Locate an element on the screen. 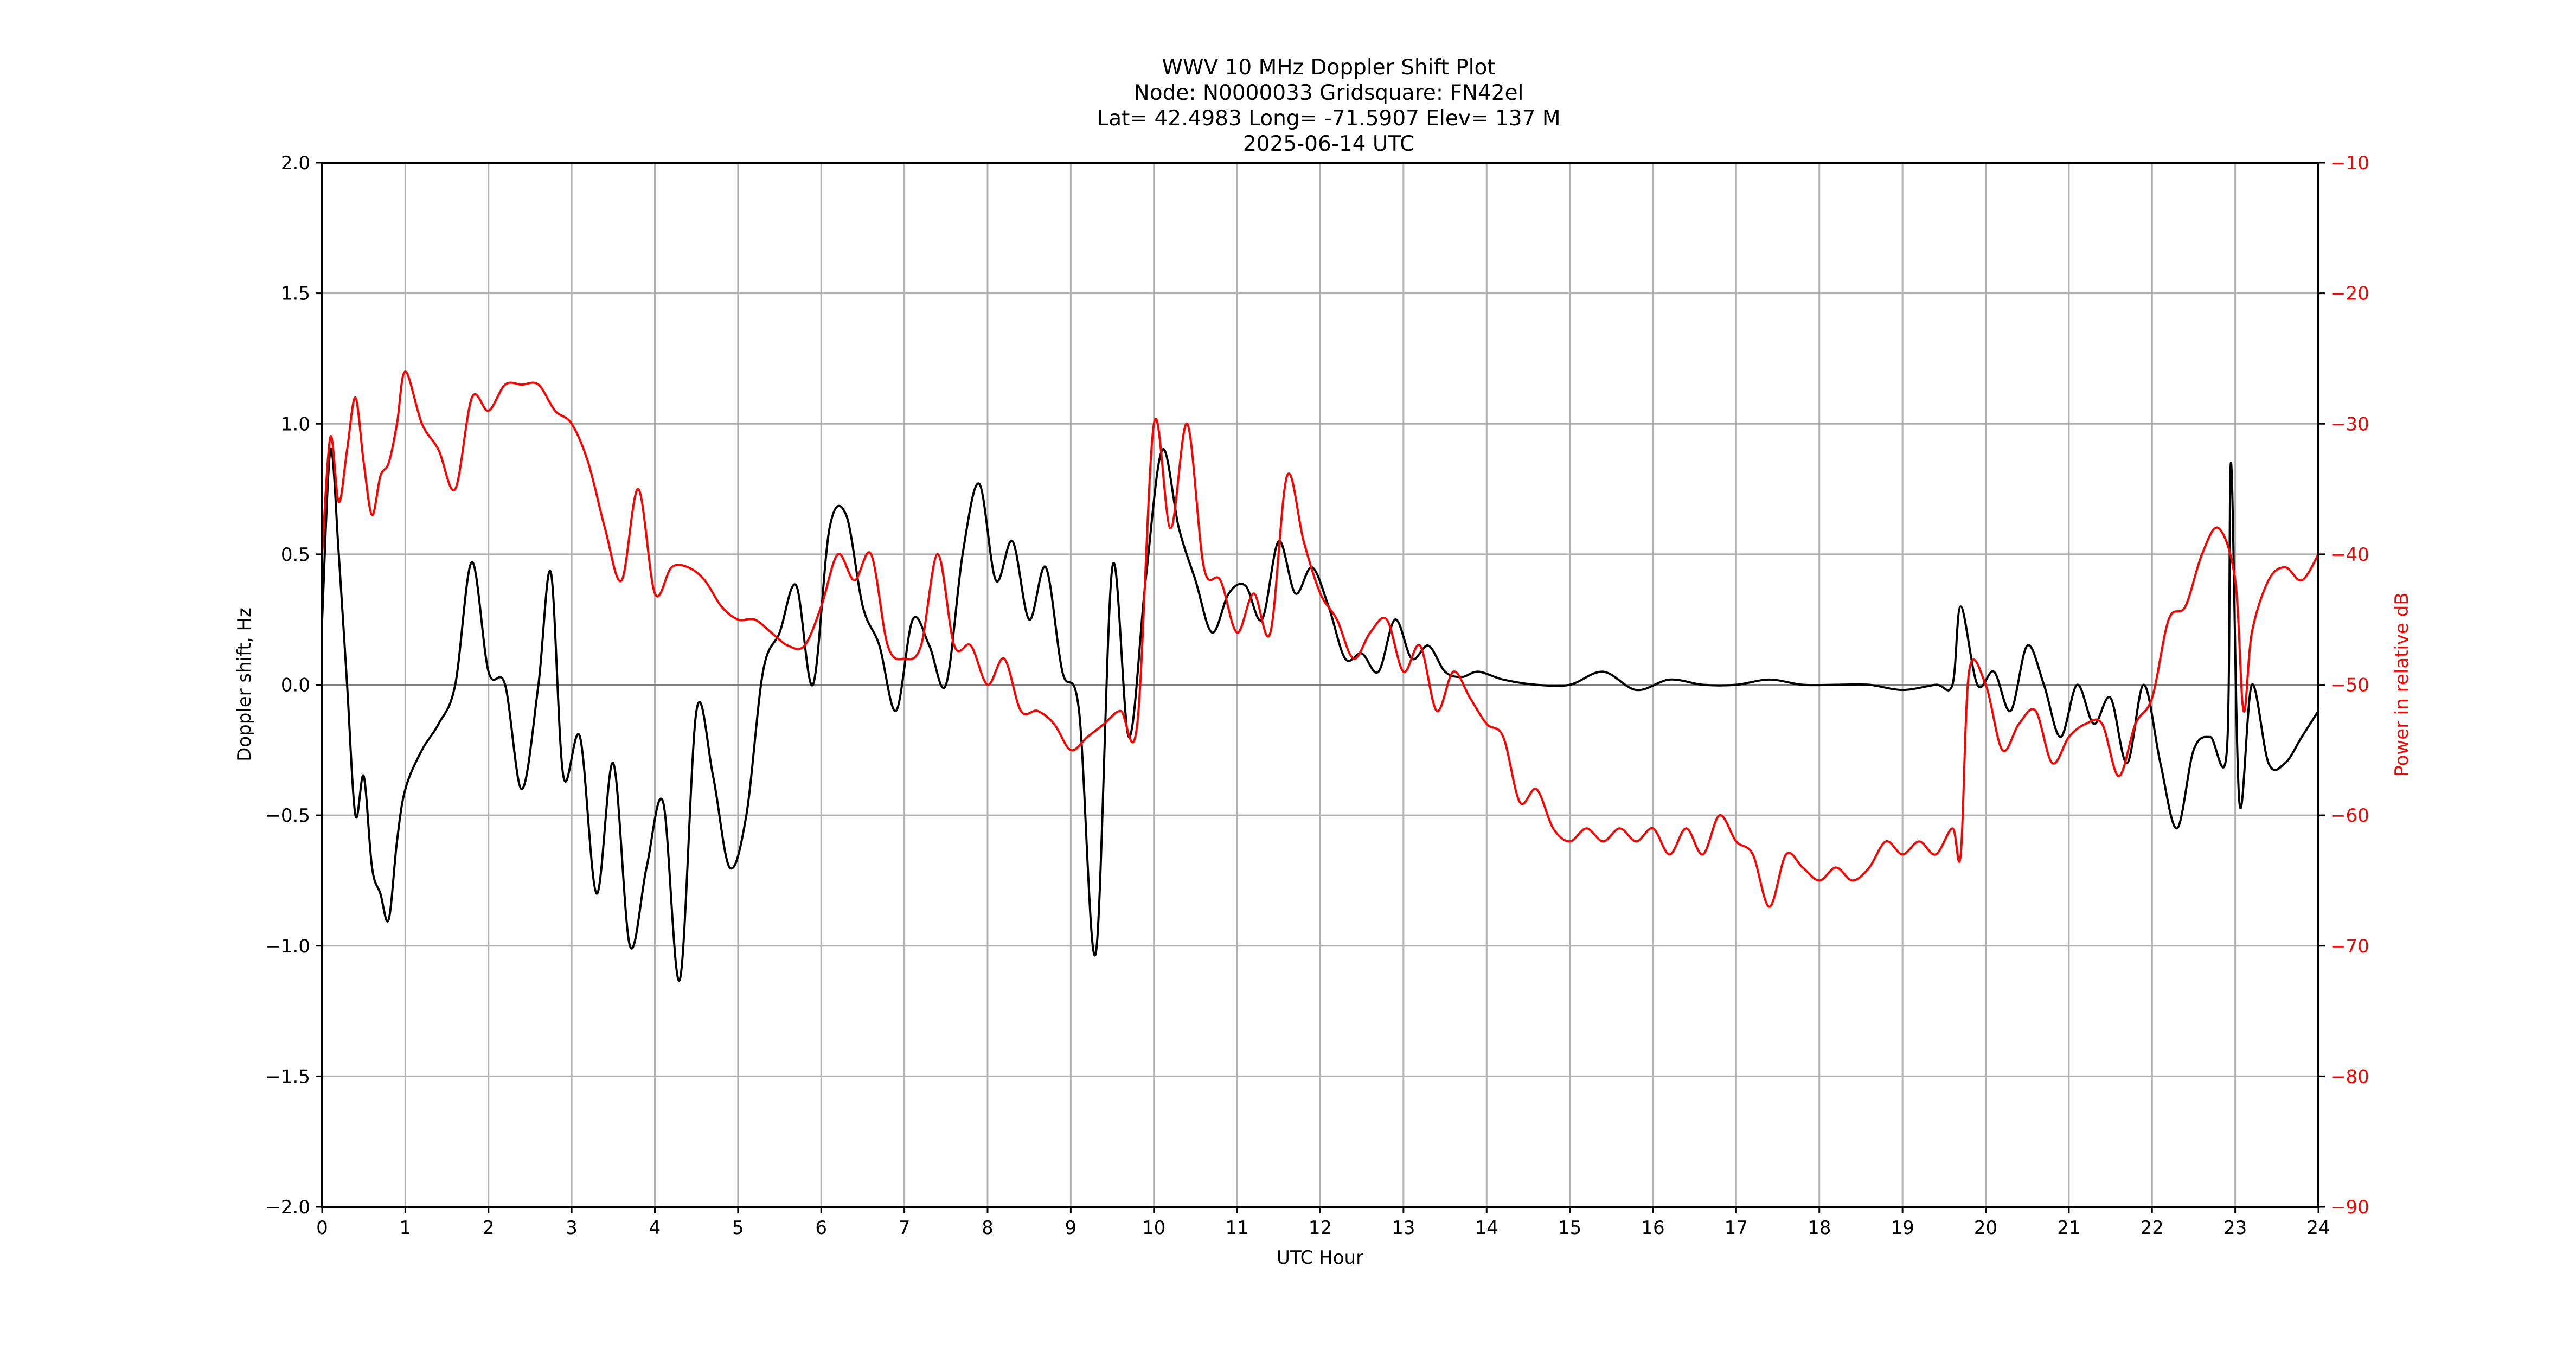 Image resolution: width=2576 pixels, height=1356 pixels. title-line-4: 2025-06-14 UTC is located at coordinates (1328, 144).